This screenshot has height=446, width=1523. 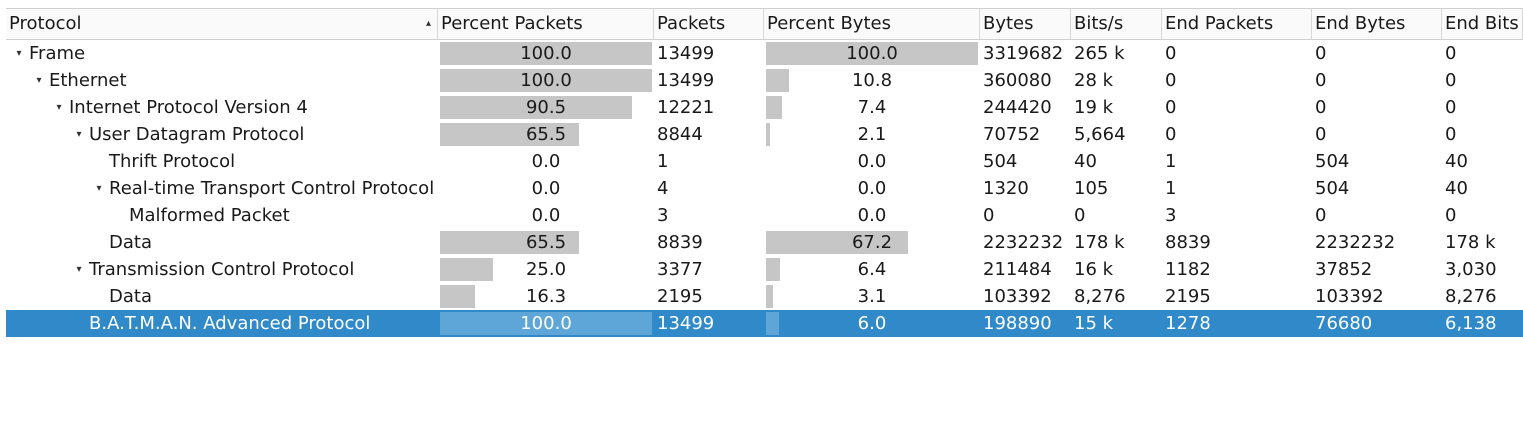 What do you see at coordinates (1237, 24) in the screenshot?
I see `column-header-end-packets: End Packets` at bounding box center [1237, 24].